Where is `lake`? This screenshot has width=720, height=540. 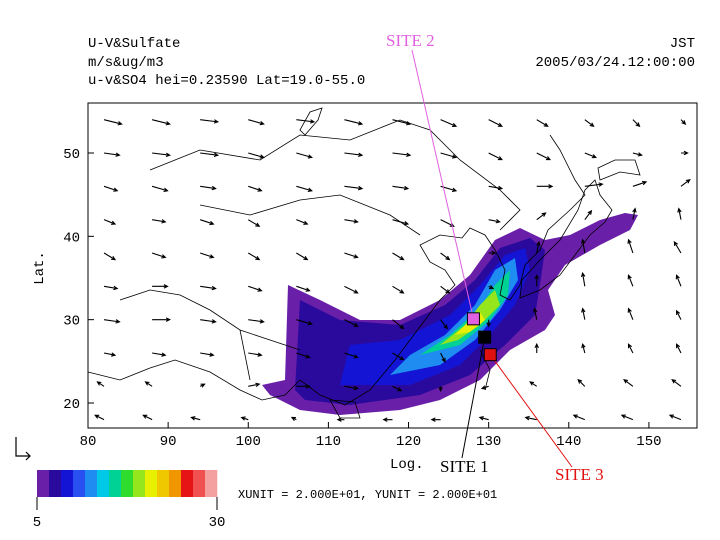
lake is located at coordinates (311, 121).